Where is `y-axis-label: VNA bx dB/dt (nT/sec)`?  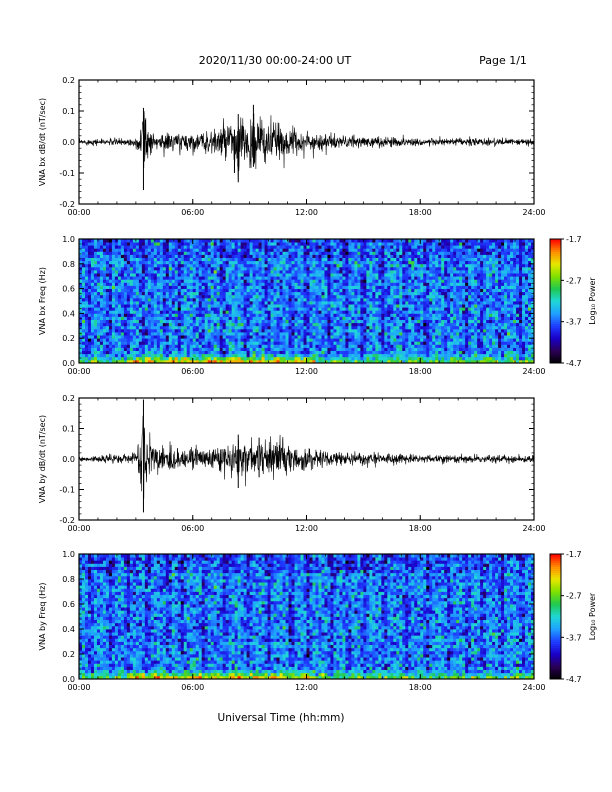 y-axis-label: VNA bx dB/dt (nT/sec) is located at coordinates (42, 142).